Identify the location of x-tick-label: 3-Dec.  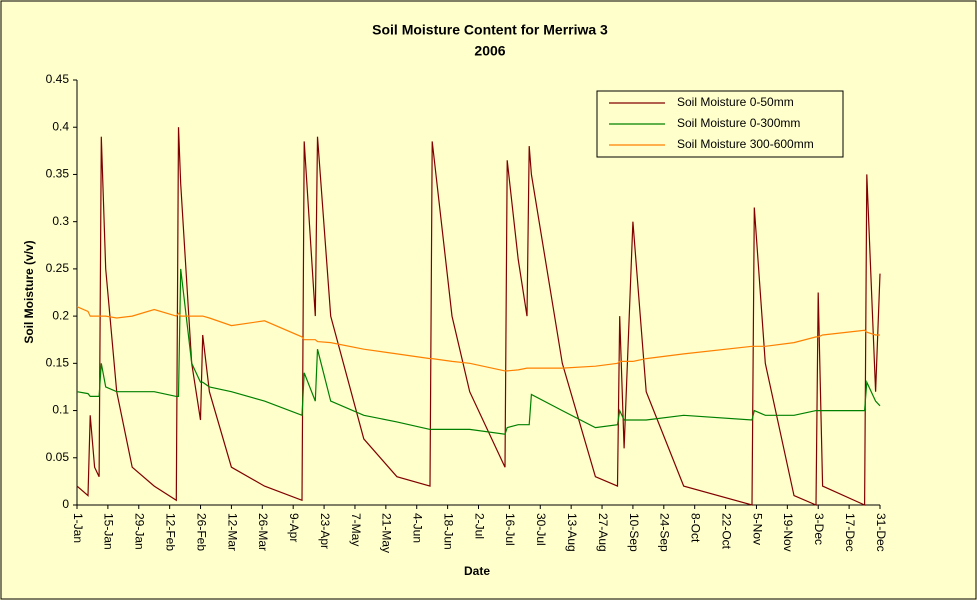
(819, 529).